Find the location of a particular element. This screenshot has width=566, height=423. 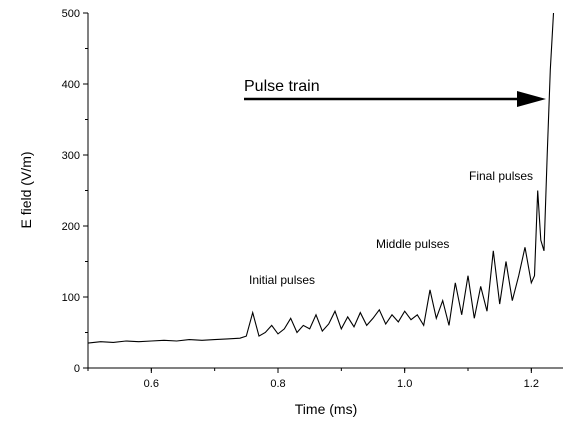

x-tick-label: 0.6 is located at coordinates (151, 384).